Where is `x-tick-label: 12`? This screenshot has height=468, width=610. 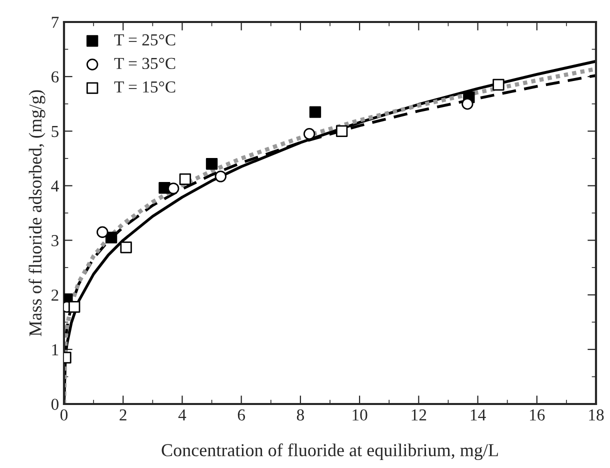 x-tick-label: 12 is located at coordinates (419, 414).